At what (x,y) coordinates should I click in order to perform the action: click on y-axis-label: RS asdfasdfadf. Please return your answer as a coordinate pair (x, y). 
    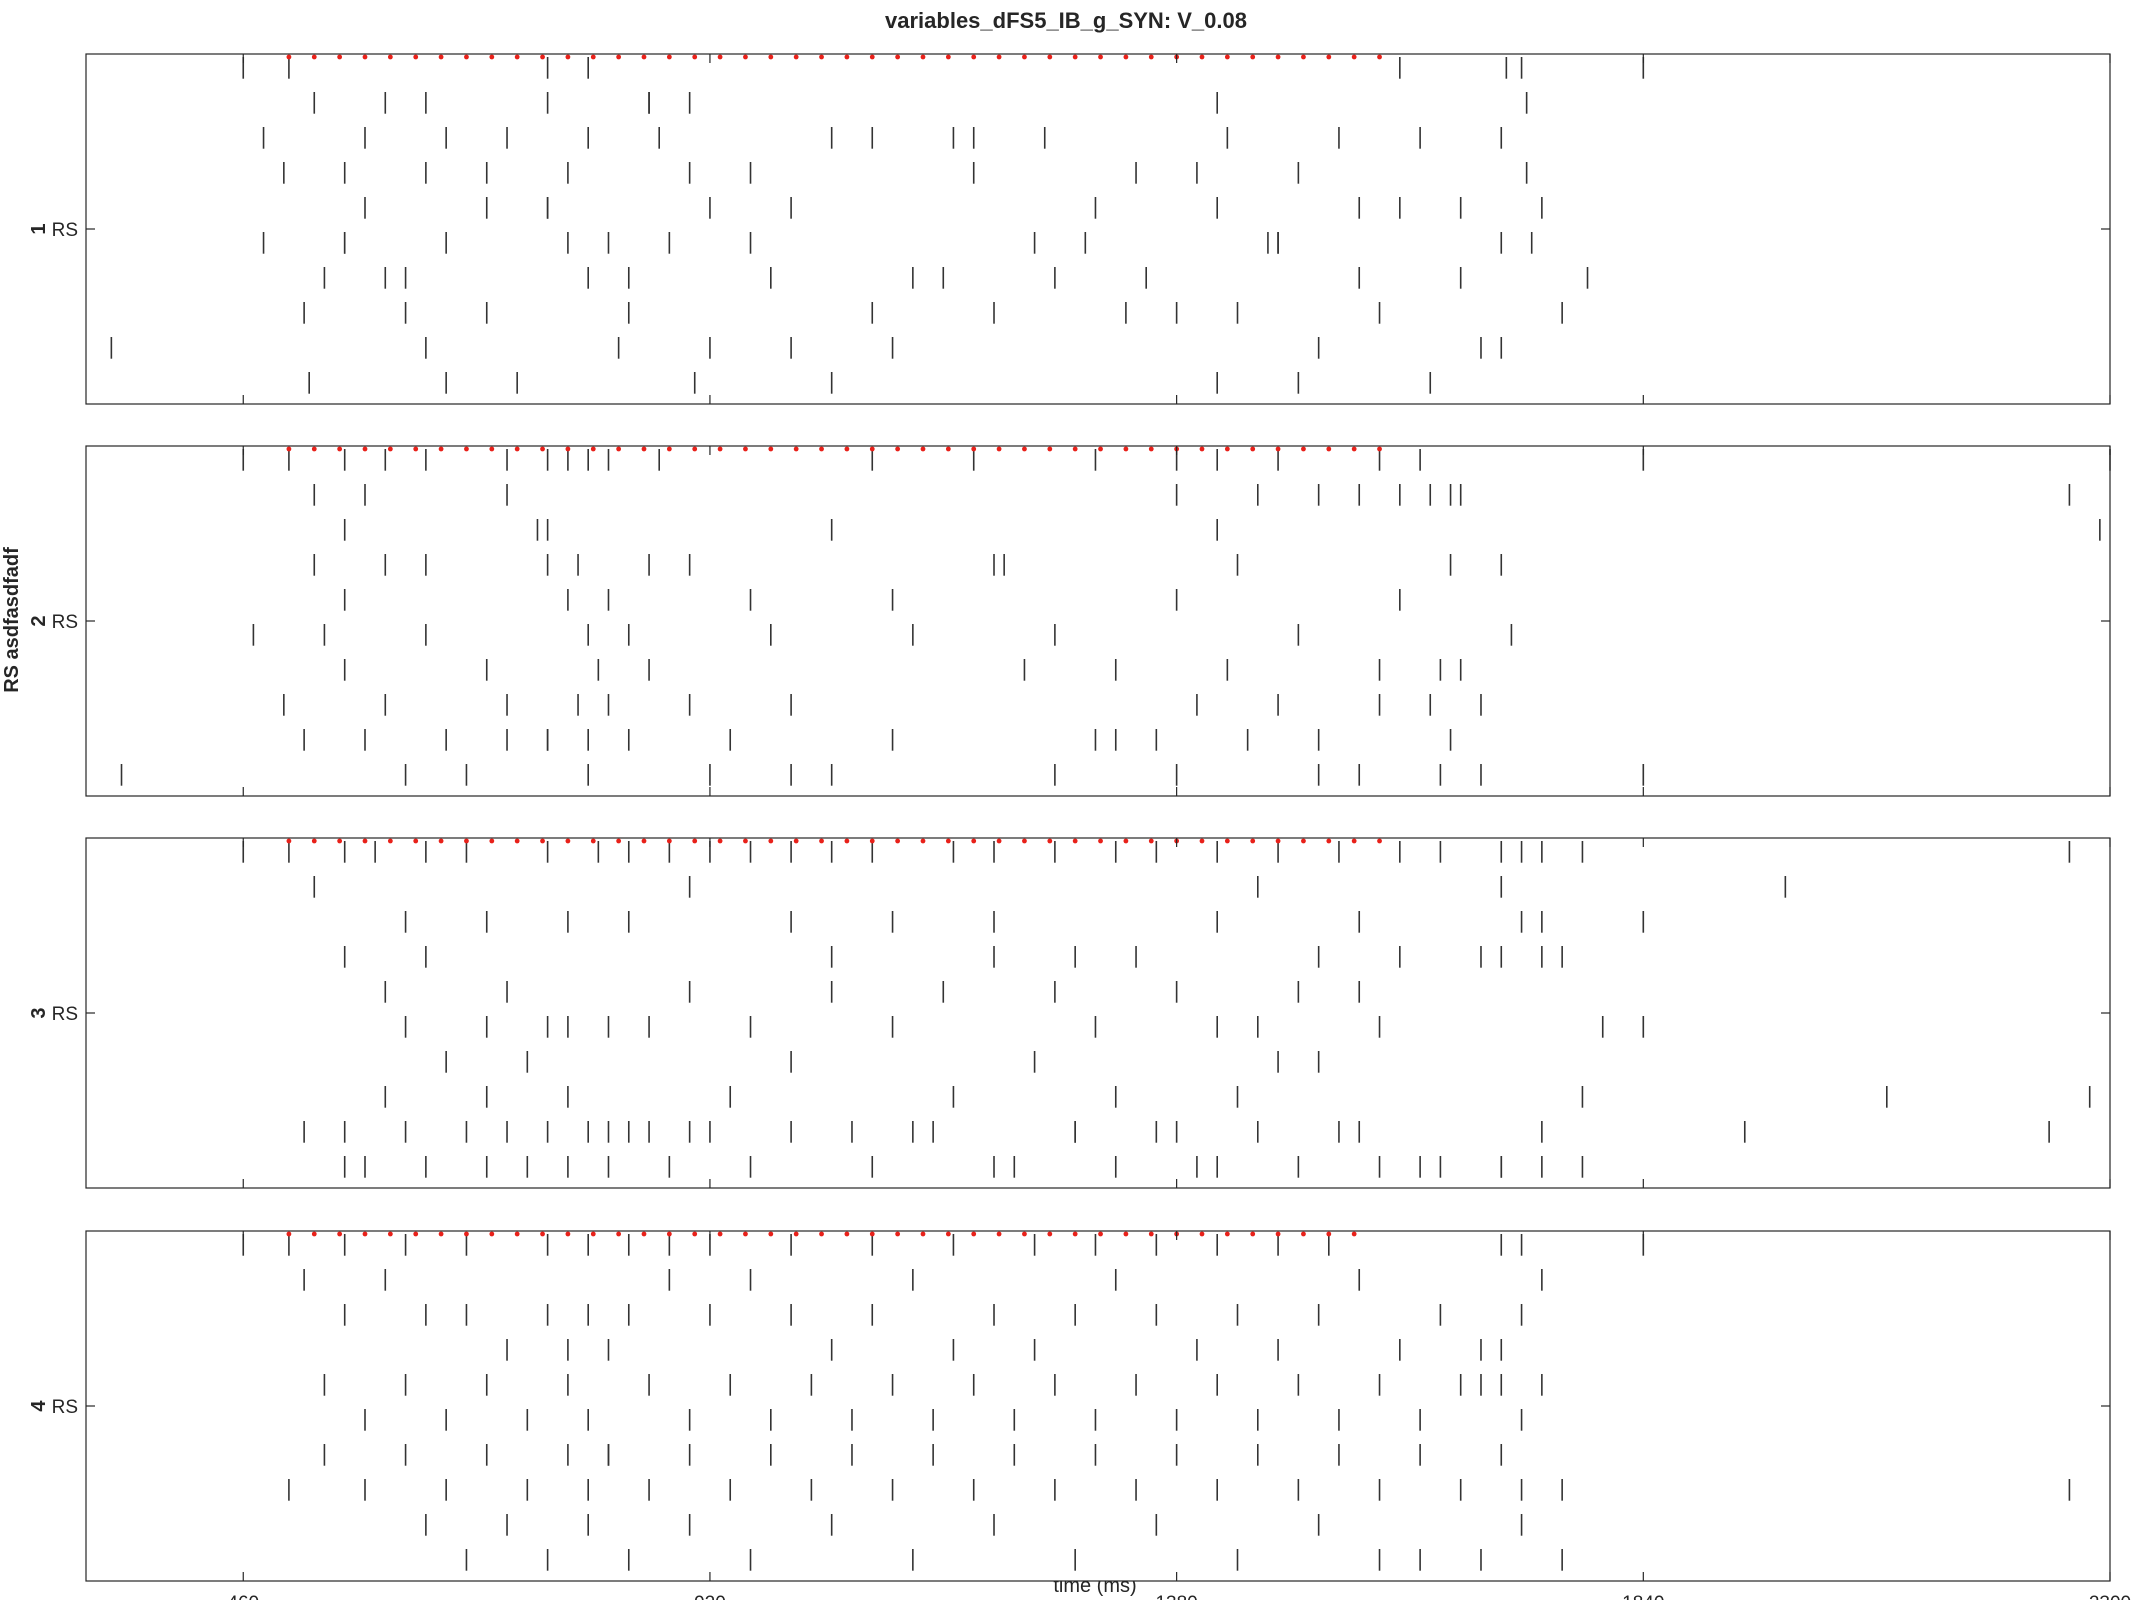
    Looking at the image, I should click on (12, 620).